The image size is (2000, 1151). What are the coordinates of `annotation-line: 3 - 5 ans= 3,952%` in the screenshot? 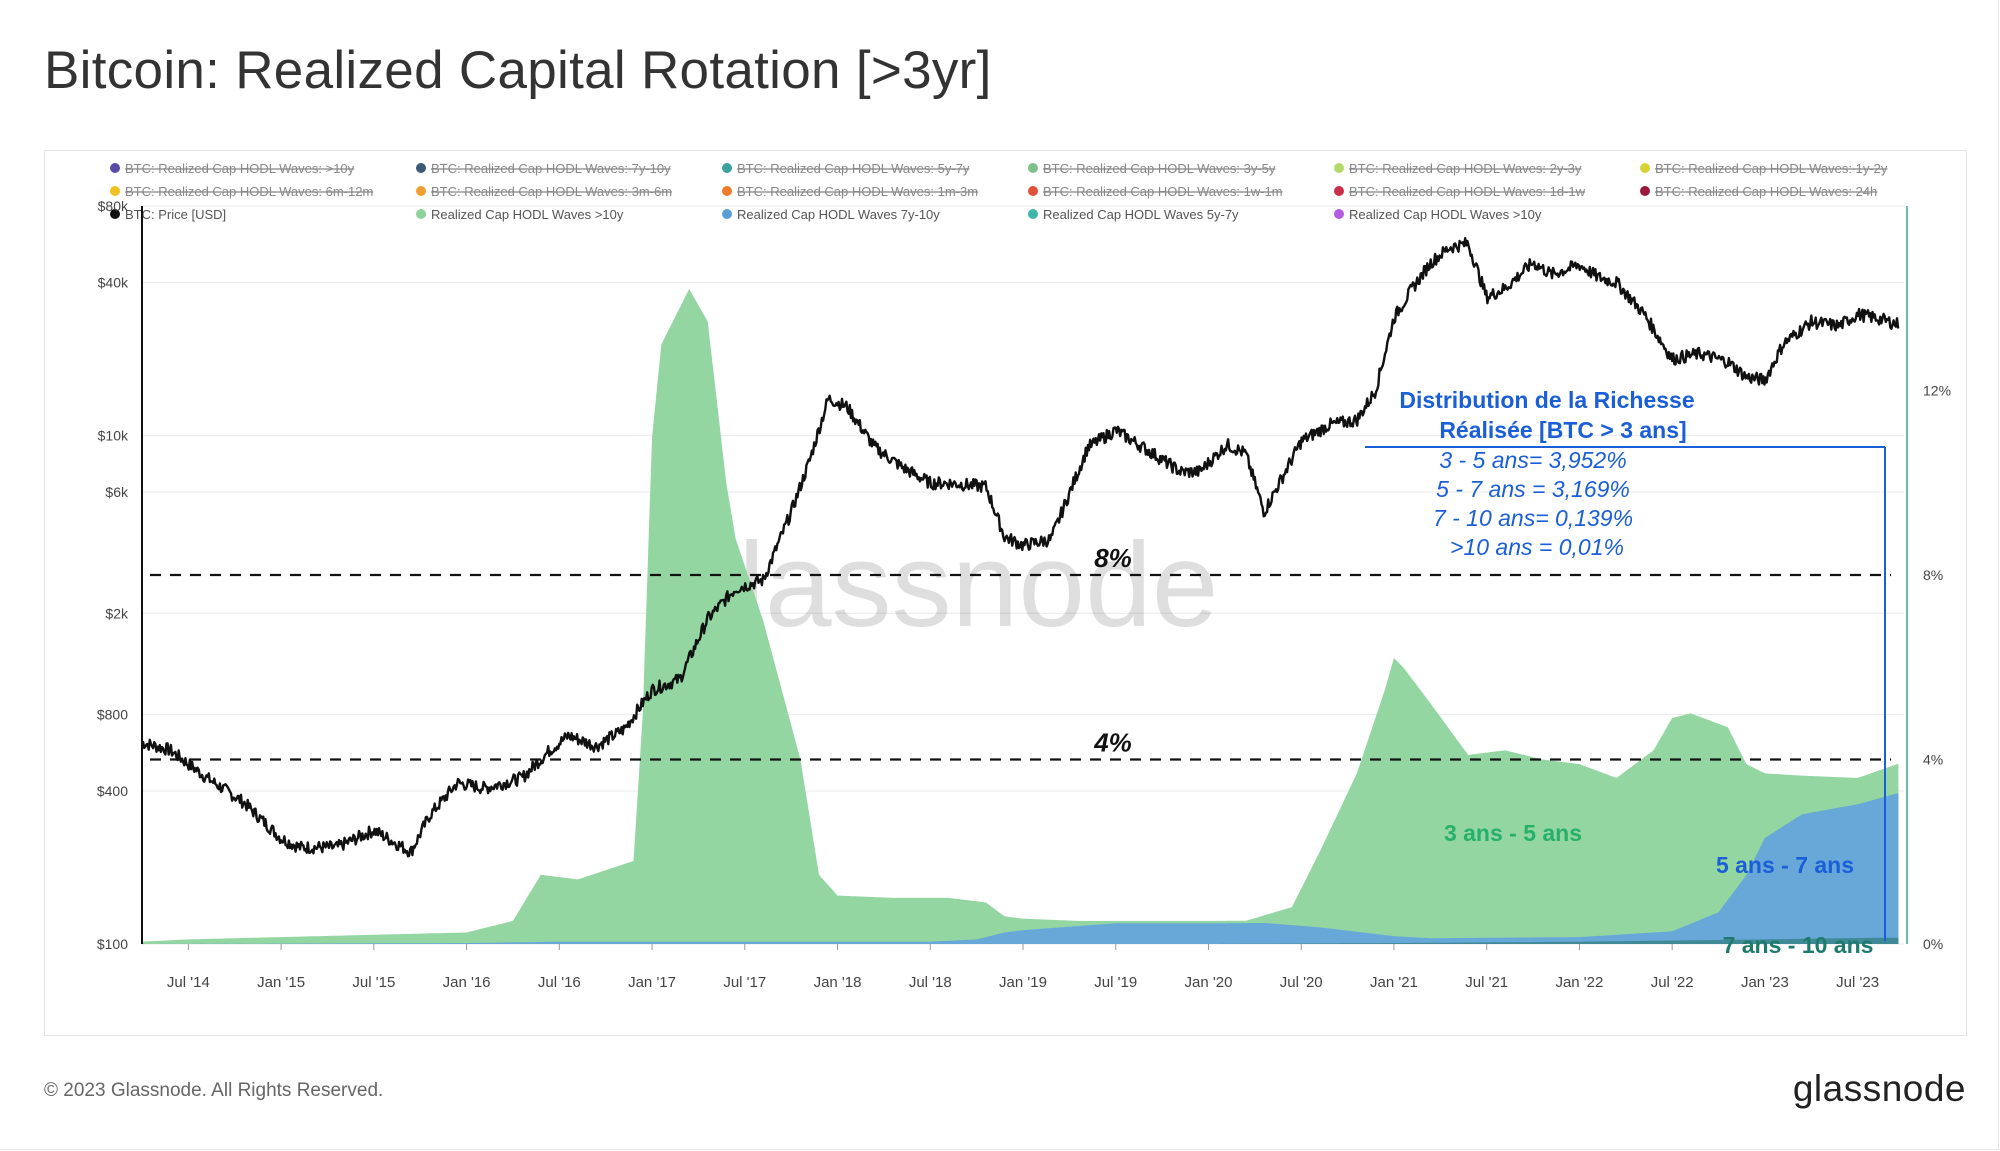 It's located at (1532, 460).